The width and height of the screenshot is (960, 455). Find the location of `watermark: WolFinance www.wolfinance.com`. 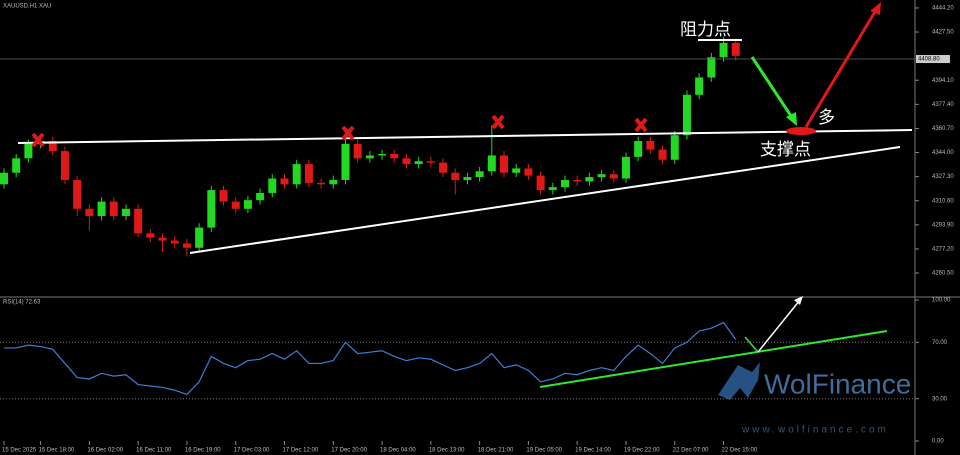

watermark: WolFinance www.wolfinance.com is located at coordinates (814, 399).